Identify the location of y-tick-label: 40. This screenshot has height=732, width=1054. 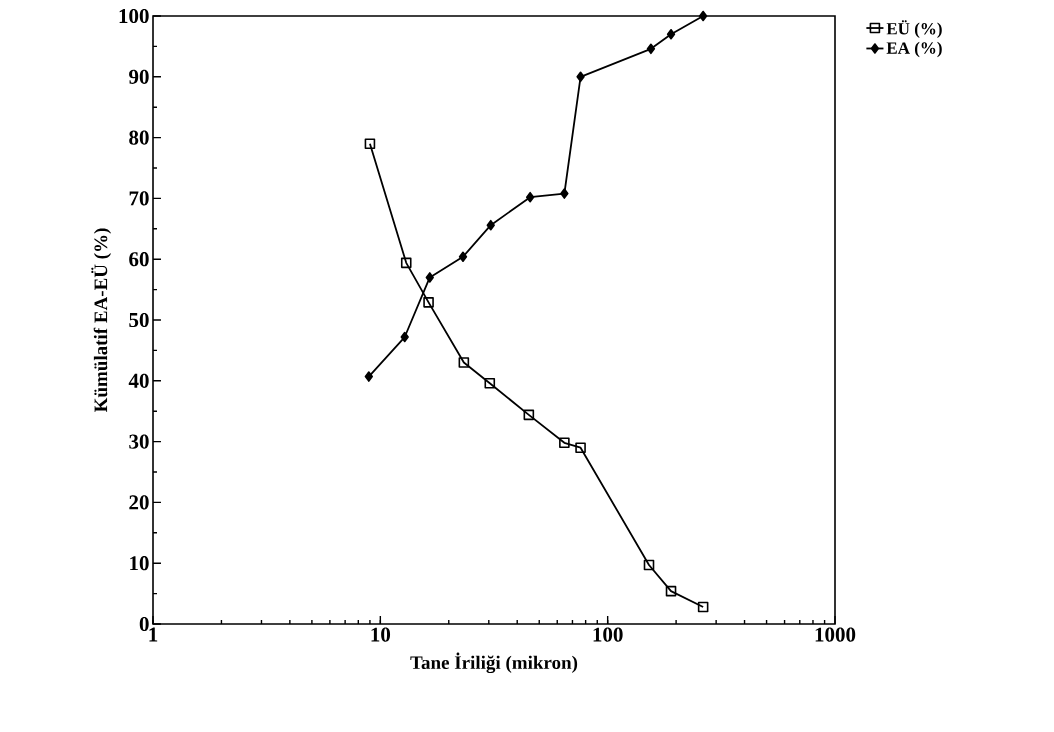
(138, 380).